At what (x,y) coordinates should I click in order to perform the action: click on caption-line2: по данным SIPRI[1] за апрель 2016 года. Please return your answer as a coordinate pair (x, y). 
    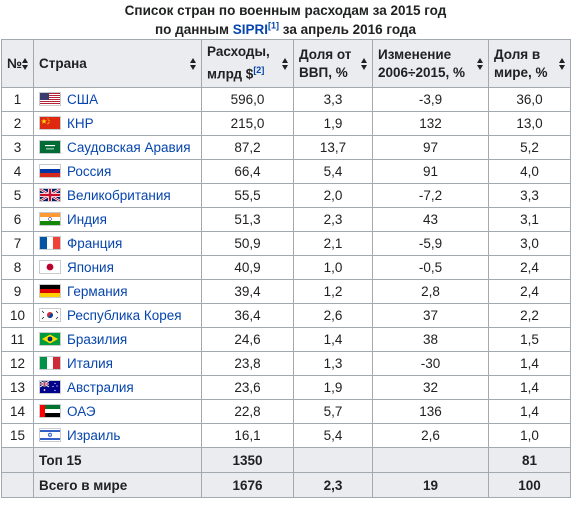
    Looking at the image, I should click on (285, 29).